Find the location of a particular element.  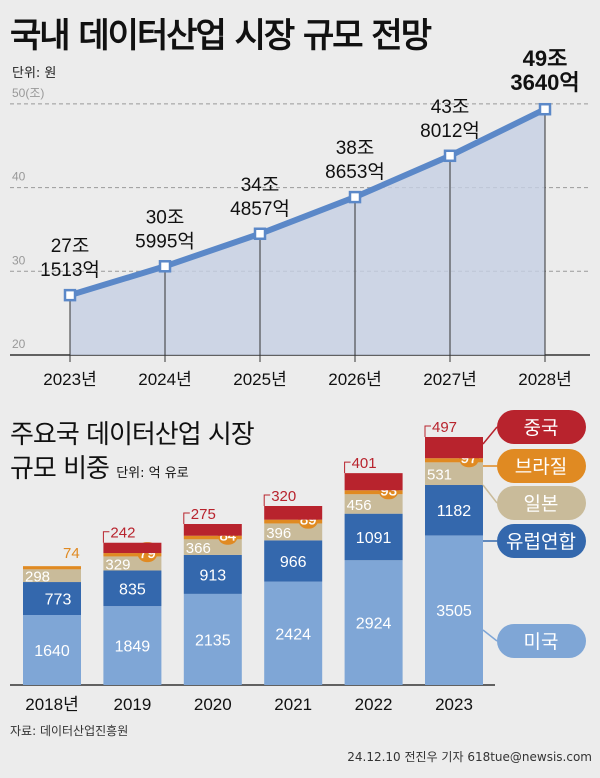

bar-chart-title: 주요국 데이터산업 시장 규모 비중 단위: 억 유로 is located at coordinates (132, 454).